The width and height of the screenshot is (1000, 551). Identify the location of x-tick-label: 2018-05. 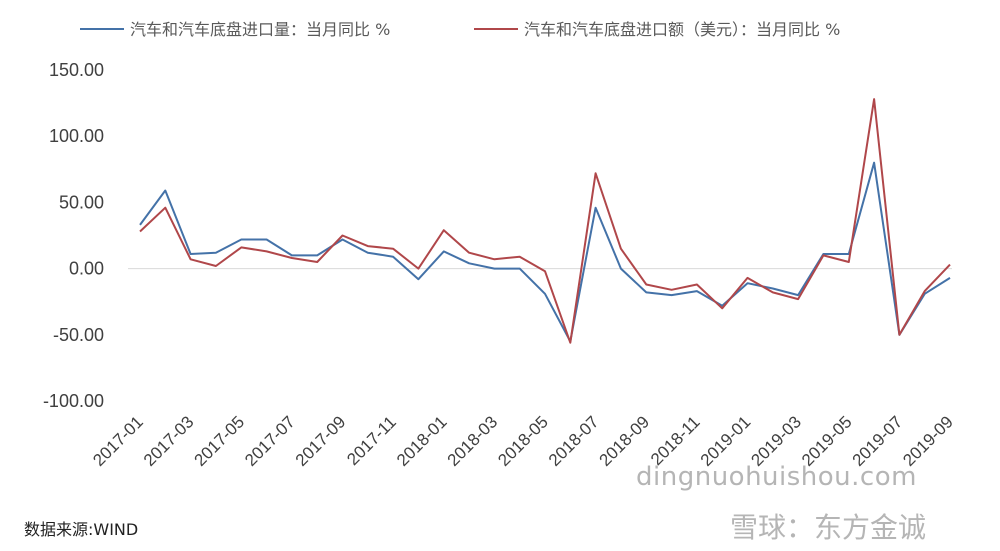
(523, 441).